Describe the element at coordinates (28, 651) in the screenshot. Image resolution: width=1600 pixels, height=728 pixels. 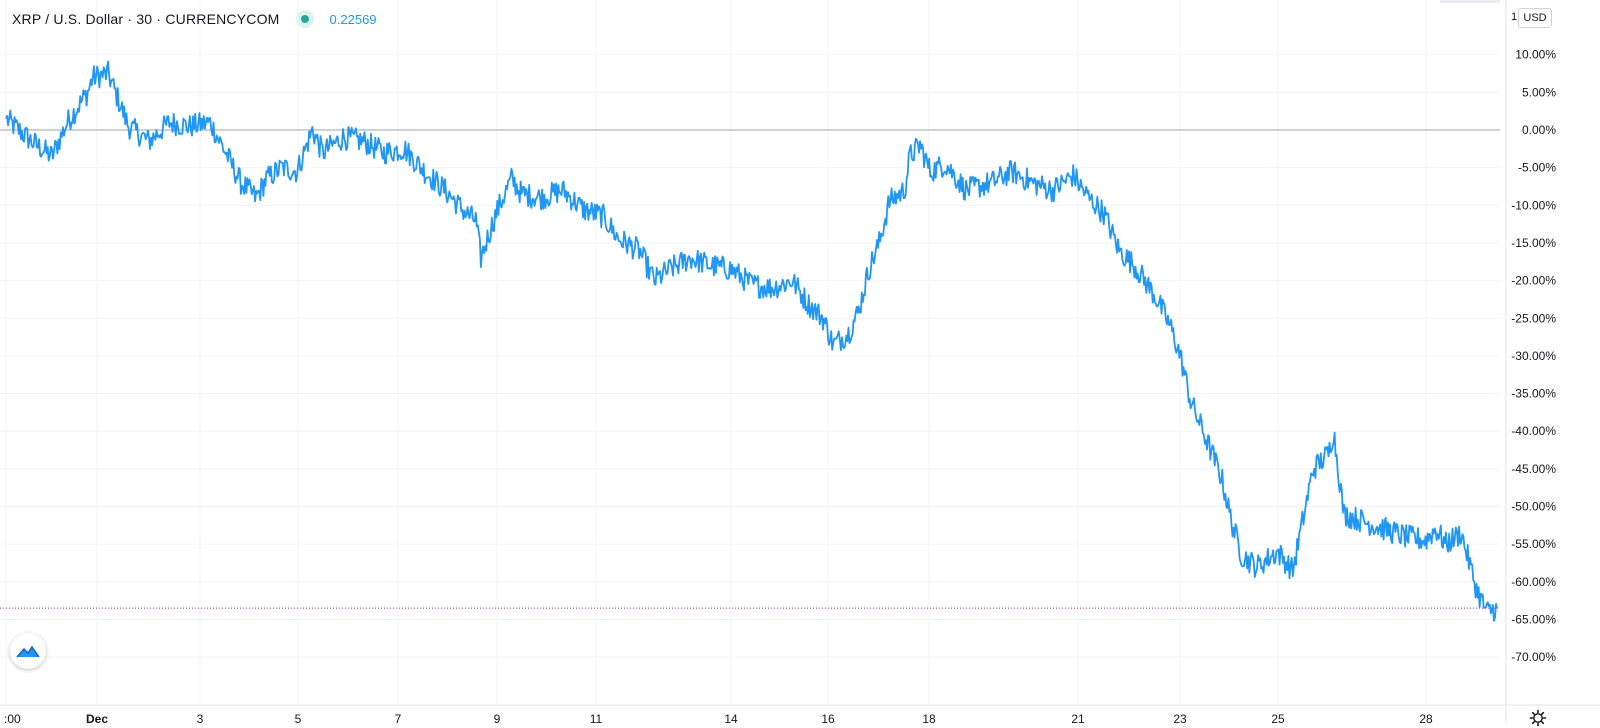
I see `tradingview-logo-icon` at that location.